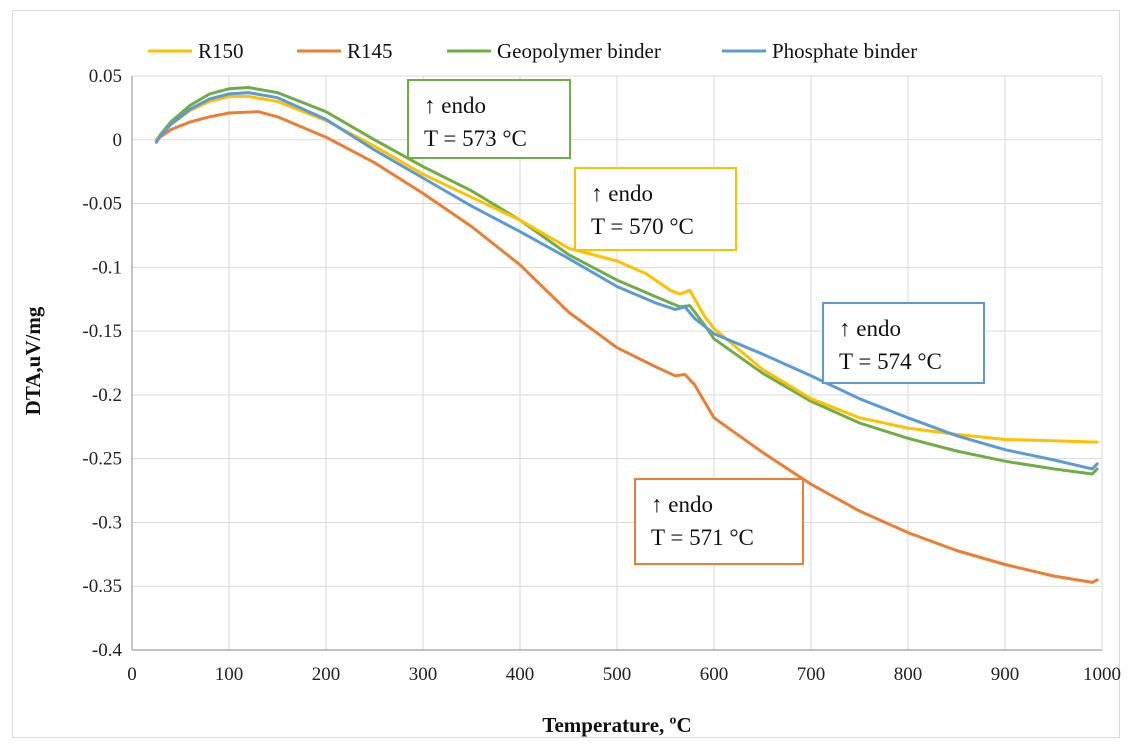 The height and width of the screenshot is (747, 1133). What do you see at coordinates (702, 537) in the screenshot?
I see `annotation-temperature-label: T = 571 °C` at bounding box center [702, 537].